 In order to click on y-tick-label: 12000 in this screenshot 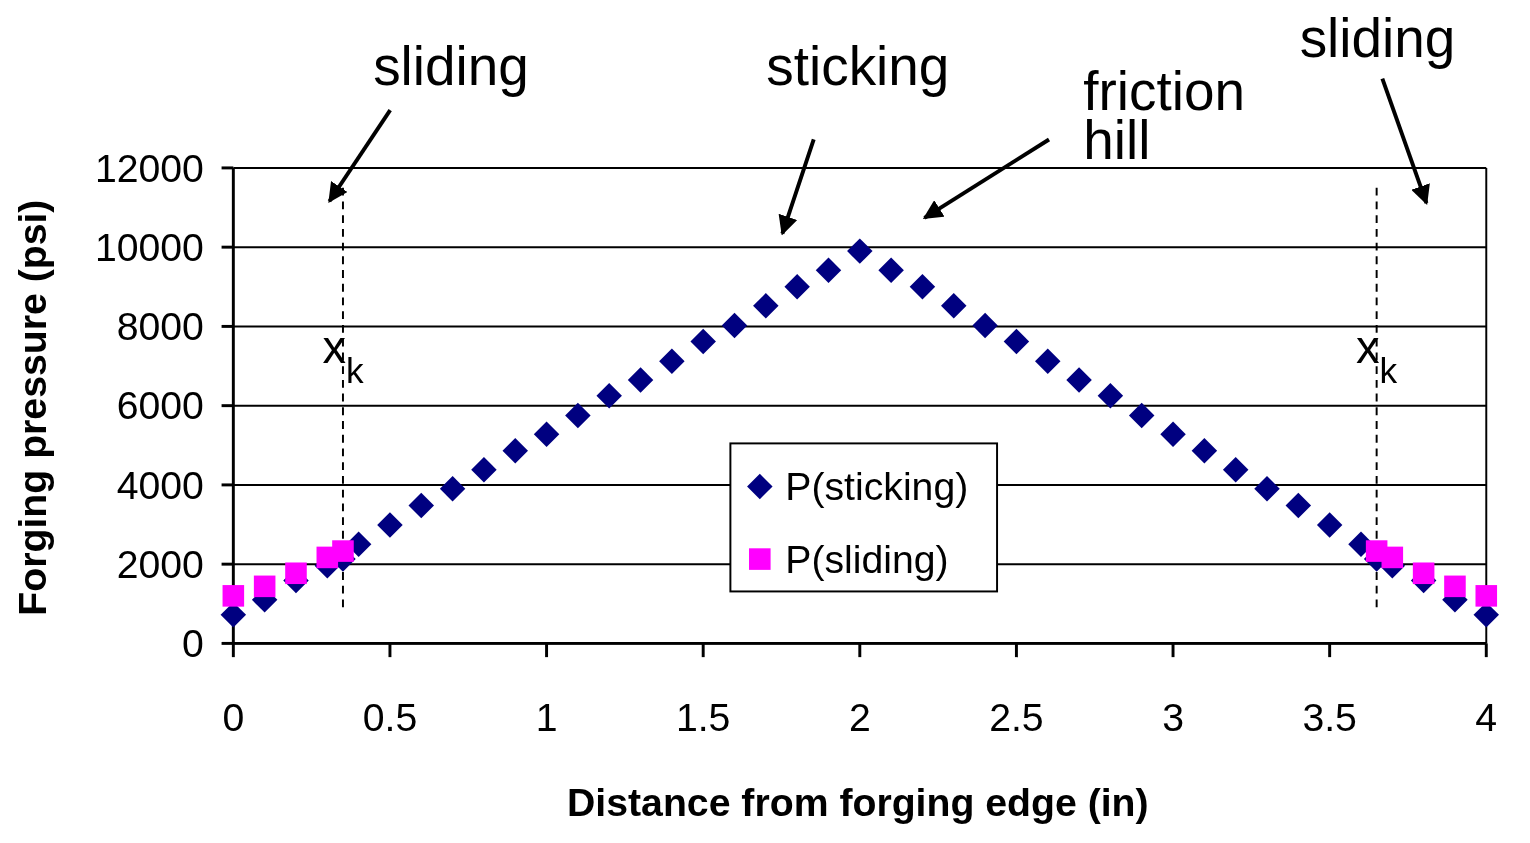, I will do `click(149, 168)`.